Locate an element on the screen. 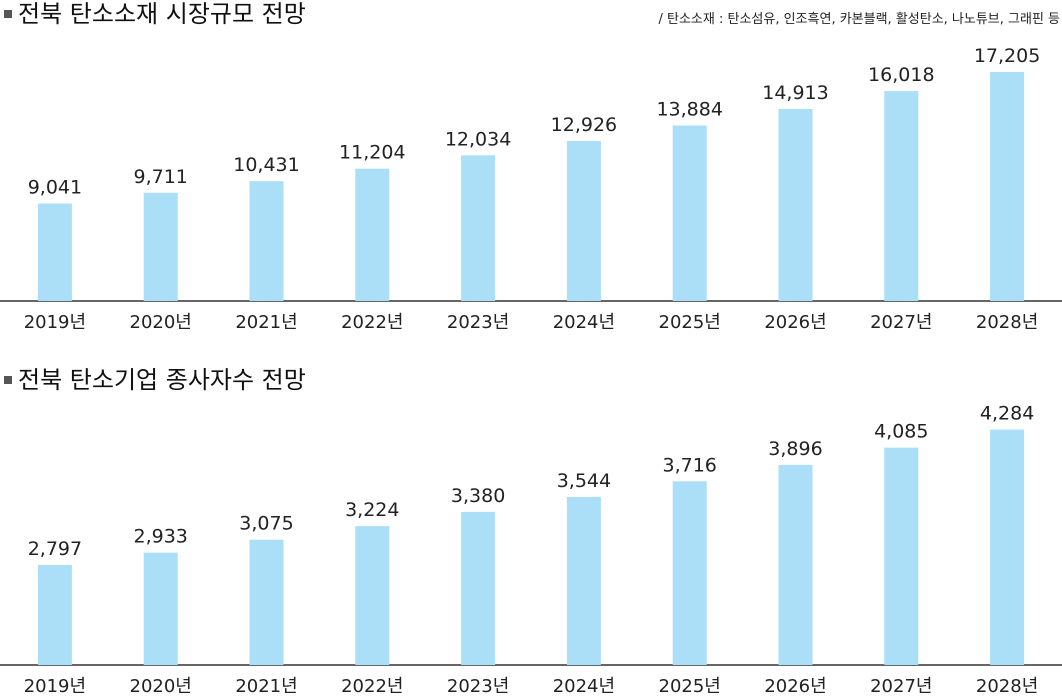  data-label: 3,896 is located at coordinates (795, 449).